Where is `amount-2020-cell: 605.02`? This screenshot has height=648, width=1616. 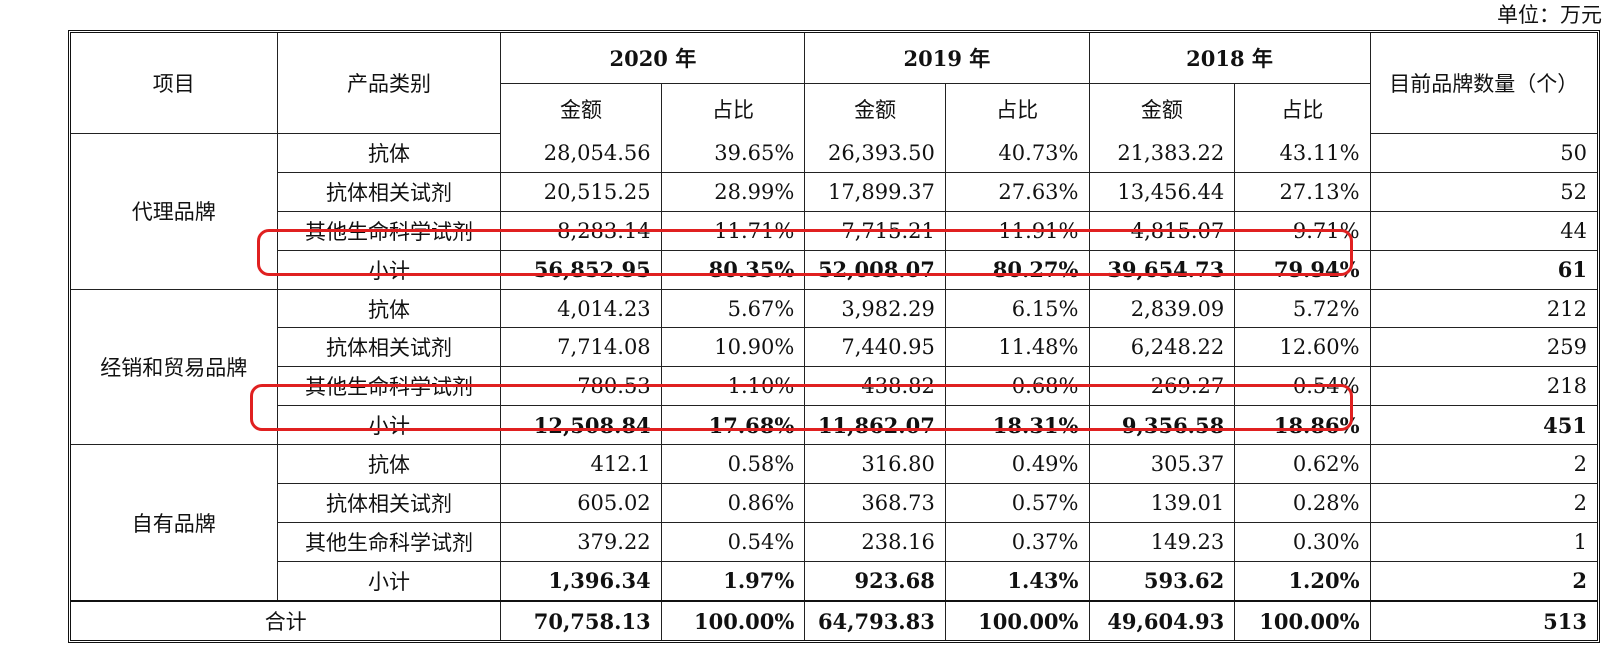
amount-2020-cell: 605.02 is located at coordinates (581, 503).